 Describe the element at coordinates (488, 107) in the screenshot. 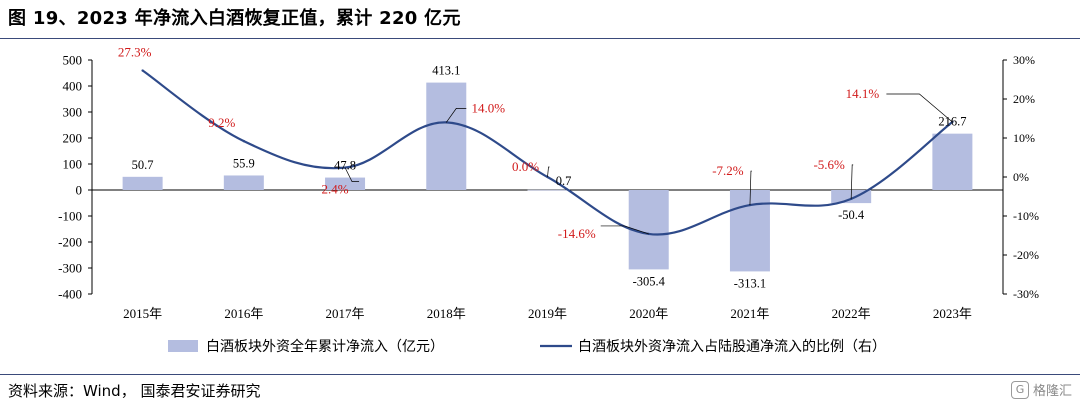

I see `ratio-value-label: 14.0%` at that location.